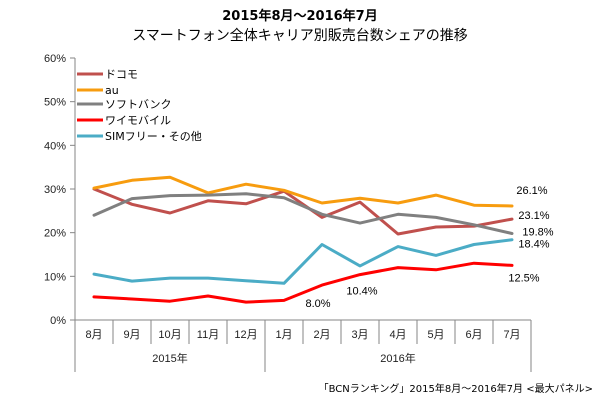 The width and height of the screenshot is (600, 400). What do you see at coordinates (397, 358) in the screenshot?
I see `year-group-label: 2016年` at bounding box center [397, 358].